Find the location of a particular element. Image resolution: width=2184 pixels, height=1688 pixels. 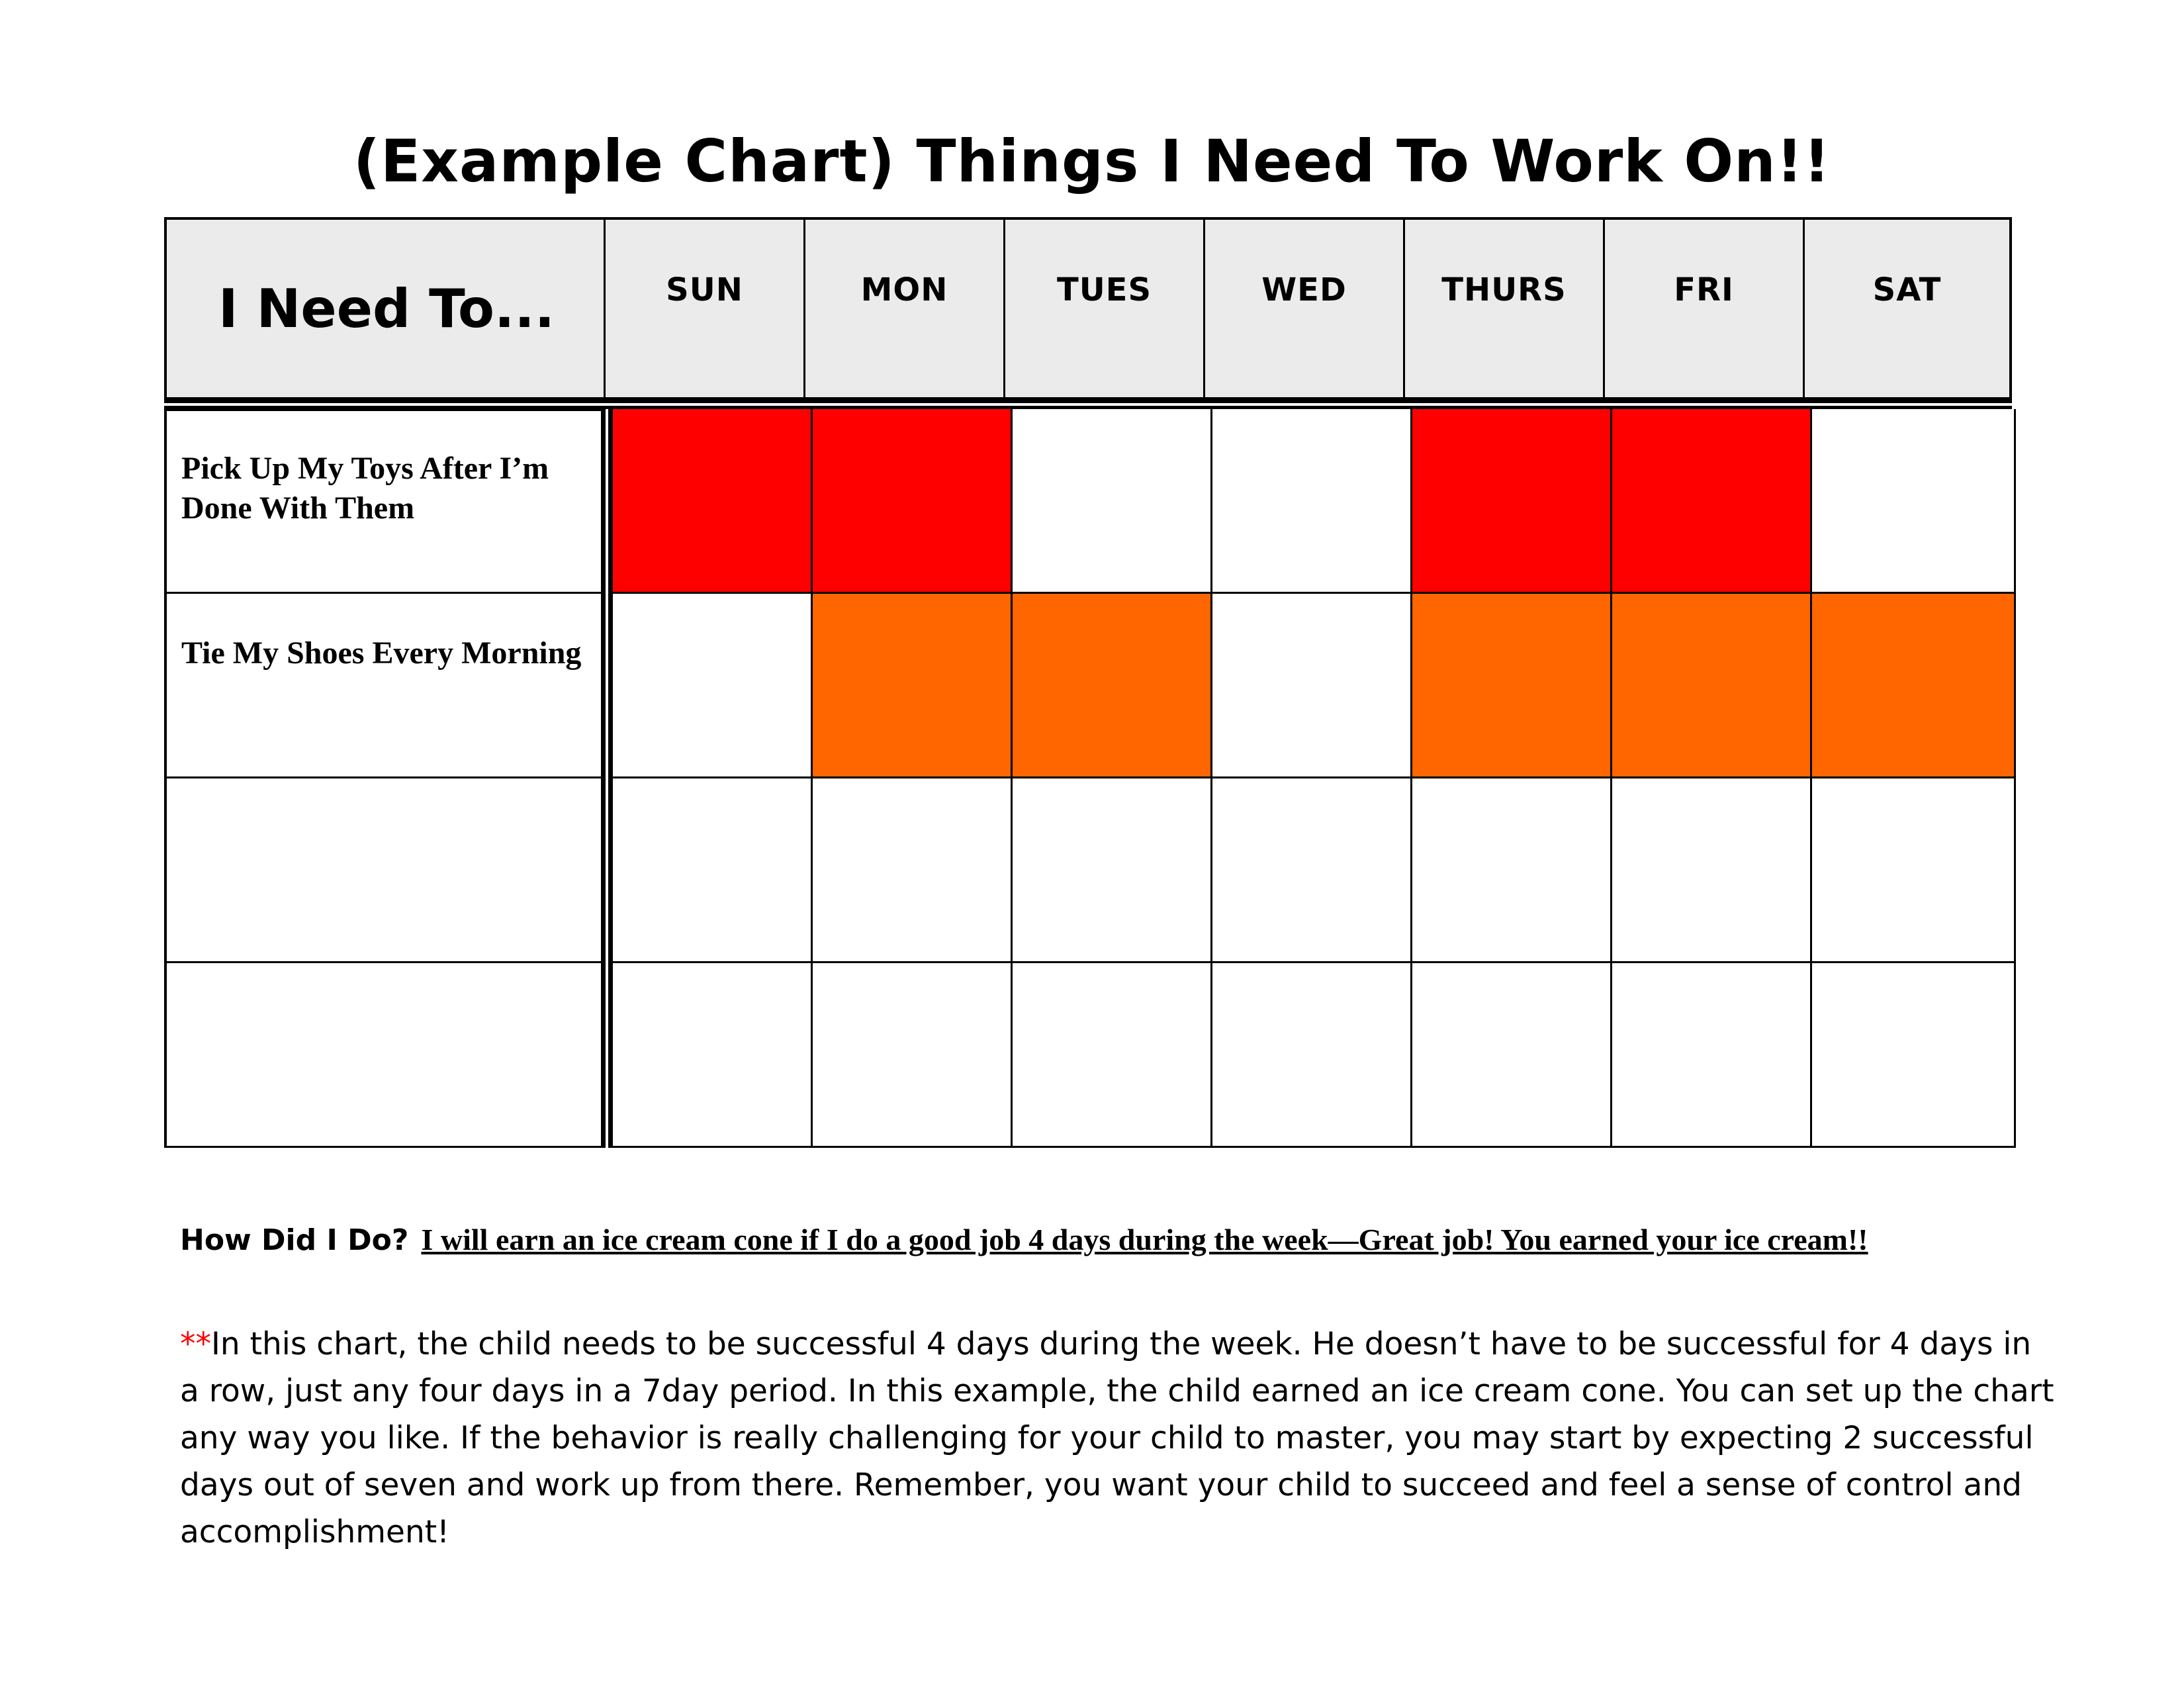

header-day-thurs: THURS is located at coordinates (1503, 308).